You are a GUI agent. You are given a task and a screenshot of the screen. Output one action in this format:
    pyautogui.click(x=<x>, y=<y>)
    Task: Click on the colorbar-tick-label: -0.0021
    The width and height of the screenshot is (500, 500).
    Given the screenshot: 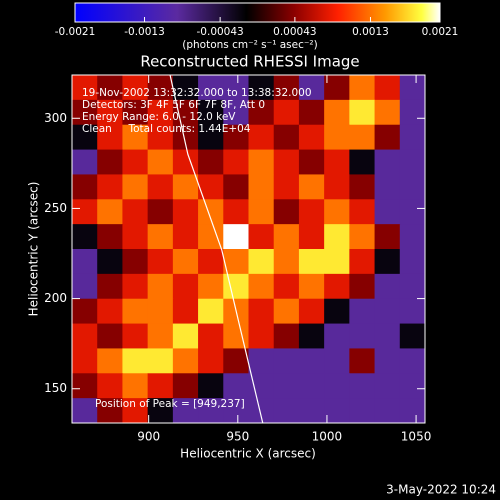 What is the action you would take?
    pyautogui.click(x=75, y=32)
    